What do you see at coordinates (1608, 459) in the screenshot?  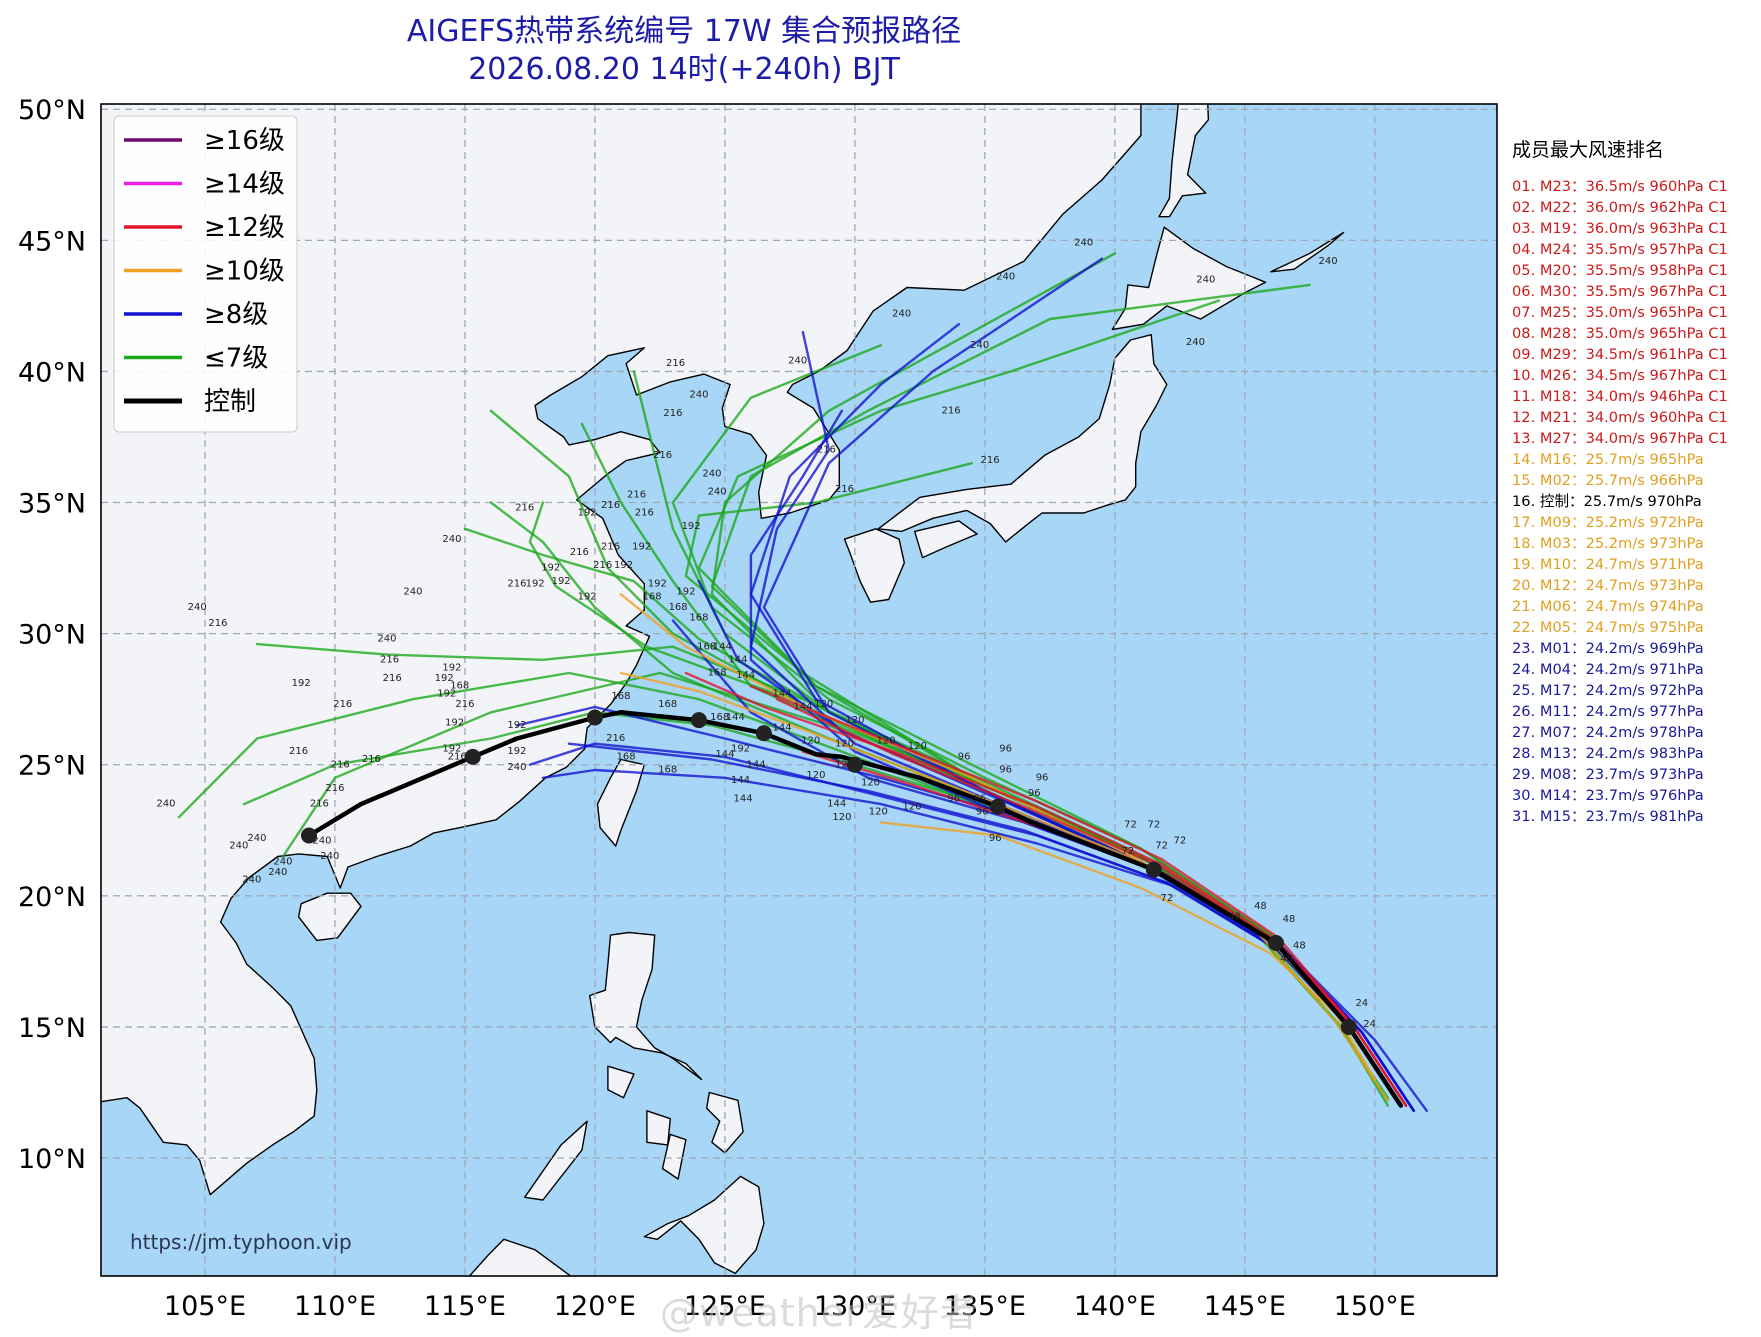 I see `ranking-item: 14. M16：25.7m/s 965hPa` at bounding box center [1608, 459].